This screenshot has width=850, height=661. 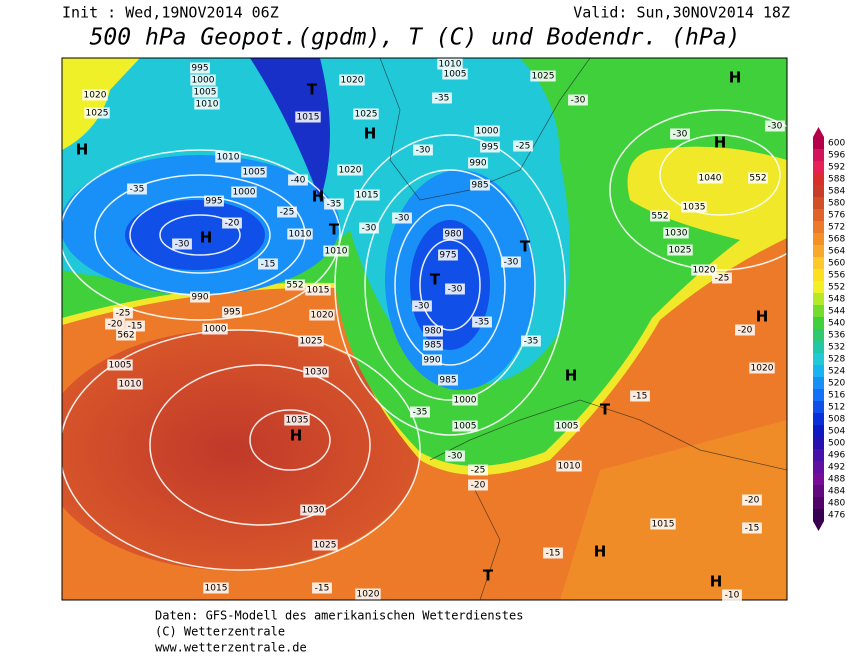 What do you see at coordinates (836, 336) in the screenshot?
I see `colorbar-tick-label: 536` at bounding box center [836, 336].